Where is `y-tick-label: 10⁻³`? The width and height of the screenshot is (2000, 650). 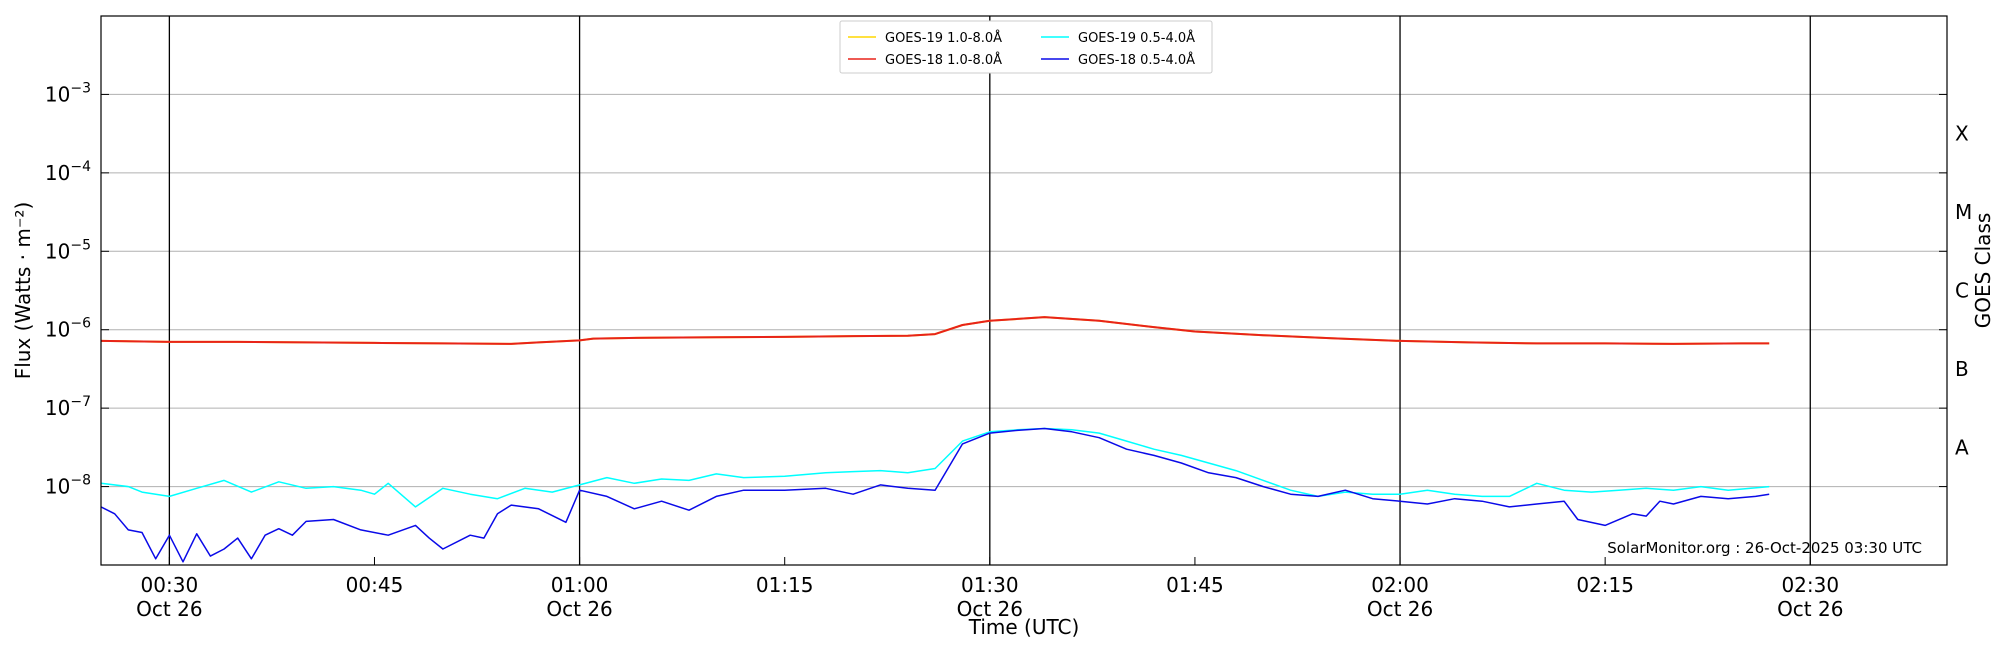 y-tick-label: 10⁻³ is located at coordinates (68, 93).